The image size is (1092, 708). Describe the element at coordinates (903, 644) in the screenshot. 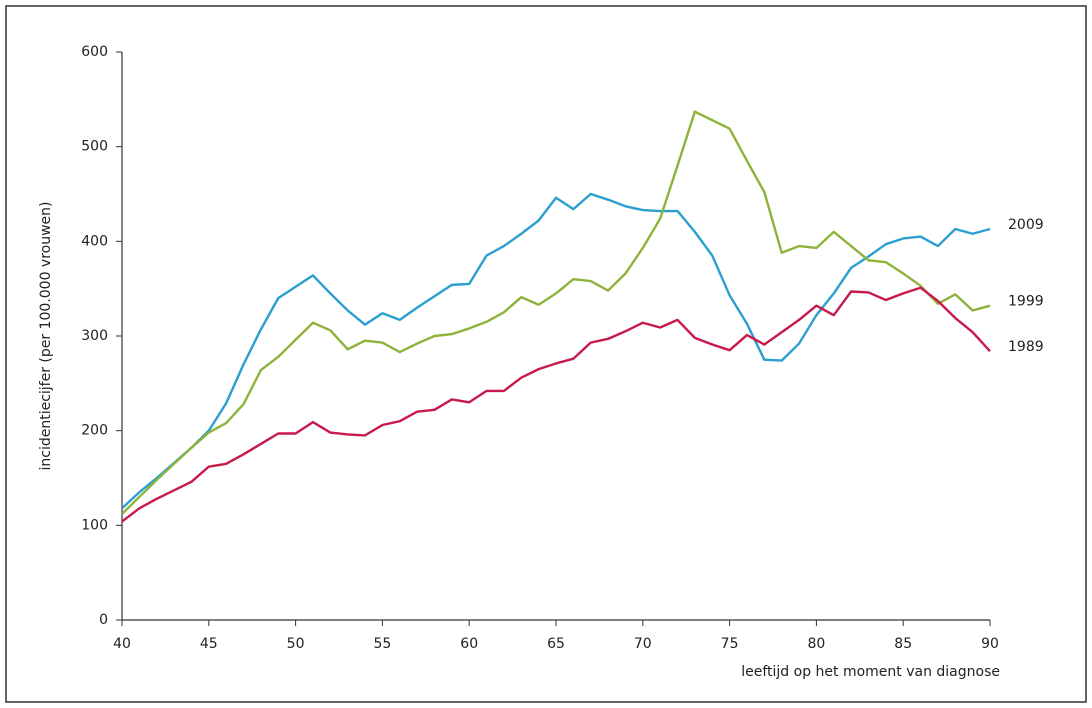

I see `x-tick-label: 85` at that location.